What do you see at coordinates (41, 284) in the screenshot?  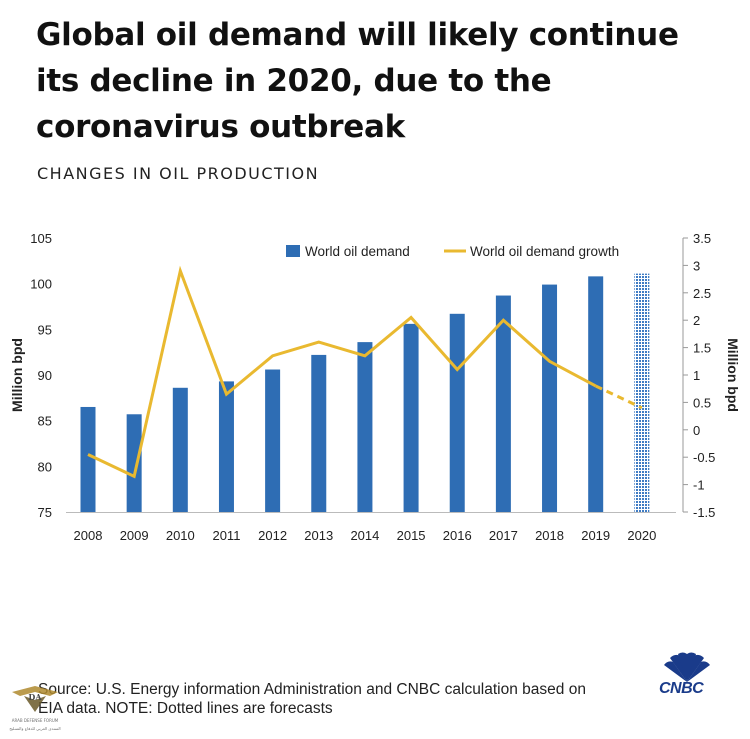 I see `left-tick-label: 100` at bounding box center [41, 284].